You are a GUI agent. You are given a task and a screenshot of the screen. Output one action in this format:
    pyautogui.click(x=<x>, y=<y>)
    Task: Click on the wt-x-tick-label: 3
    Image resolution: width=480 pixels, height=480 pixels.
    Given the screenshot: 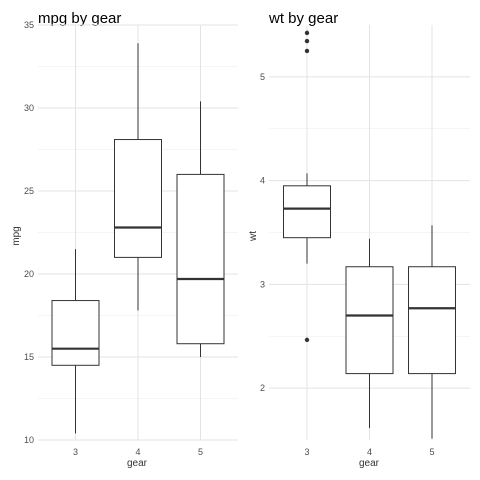 What is the action you would take?
    pyautogui.click(x=306, y=452)
    